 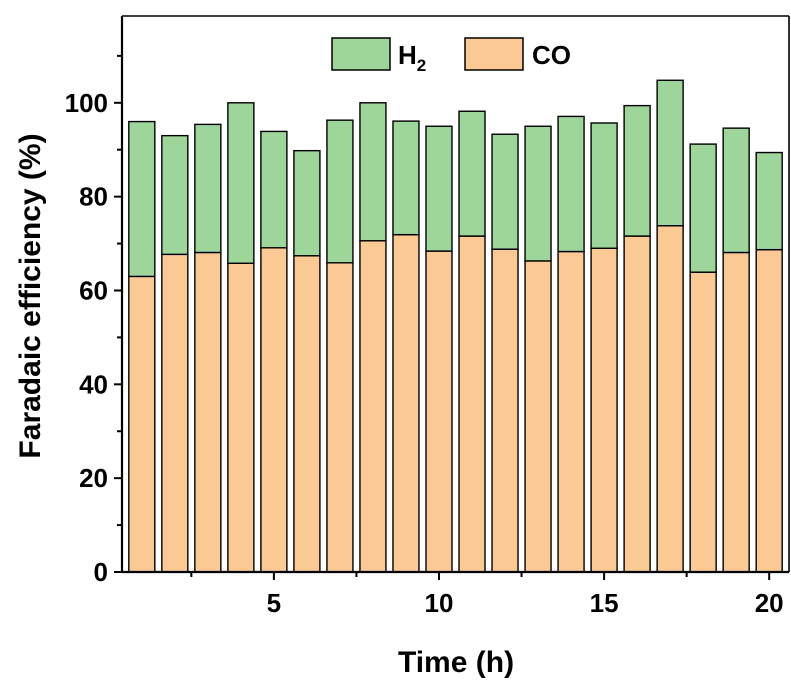 I want to click on y-axis-title: Faradaic efficiency (%), so click(x=30, y=295).